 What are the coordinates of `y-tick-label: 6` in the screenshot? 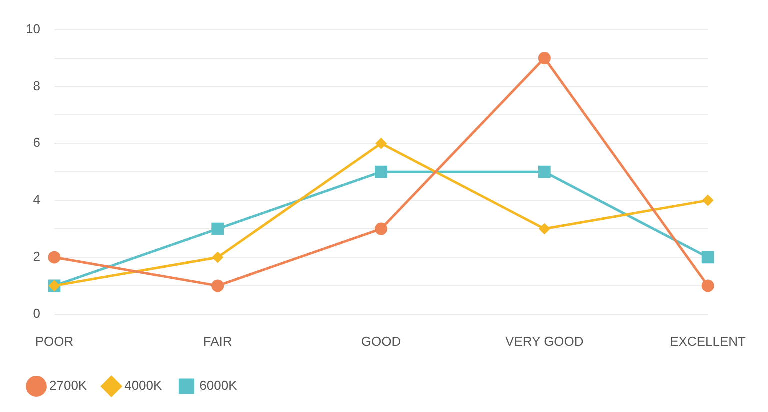 It's located at (36, 142).